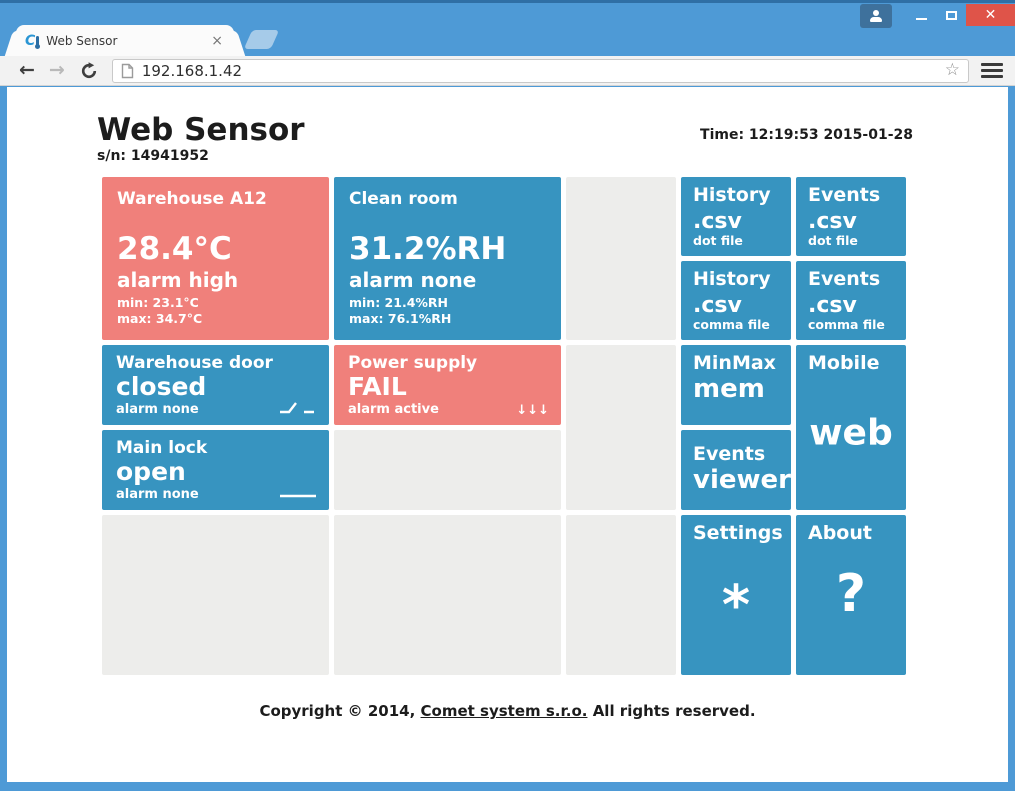  What do you see at coordinates (403, 199) in the screenshot?
I see `channel-name: Clean room` at bounding box center [403, 199].